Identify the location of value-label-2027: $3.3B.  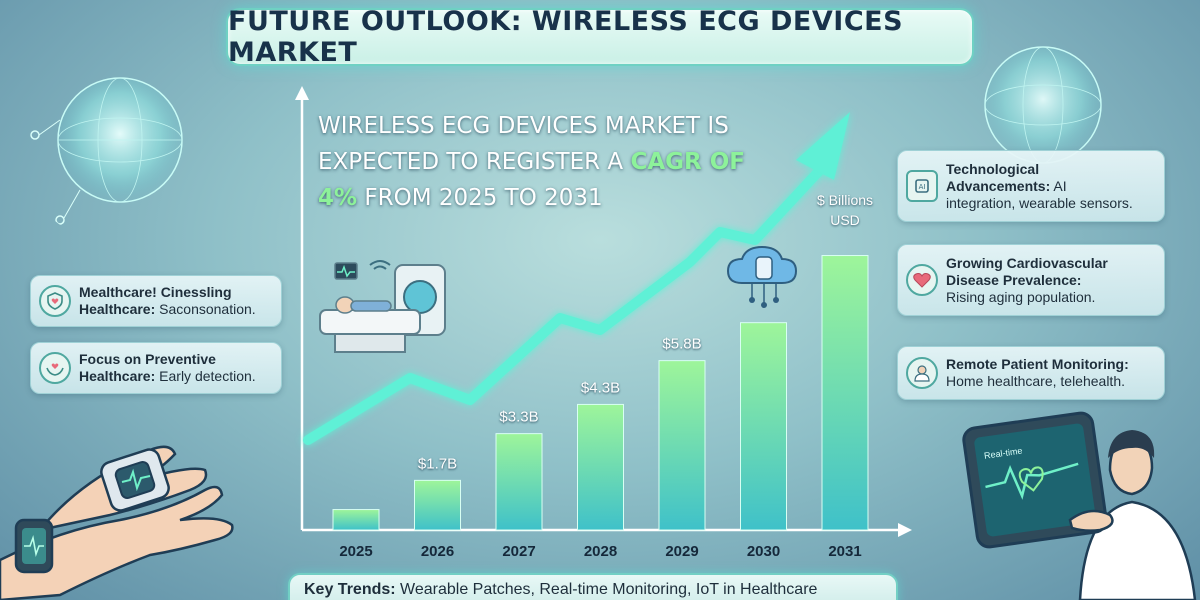
(518, 417).